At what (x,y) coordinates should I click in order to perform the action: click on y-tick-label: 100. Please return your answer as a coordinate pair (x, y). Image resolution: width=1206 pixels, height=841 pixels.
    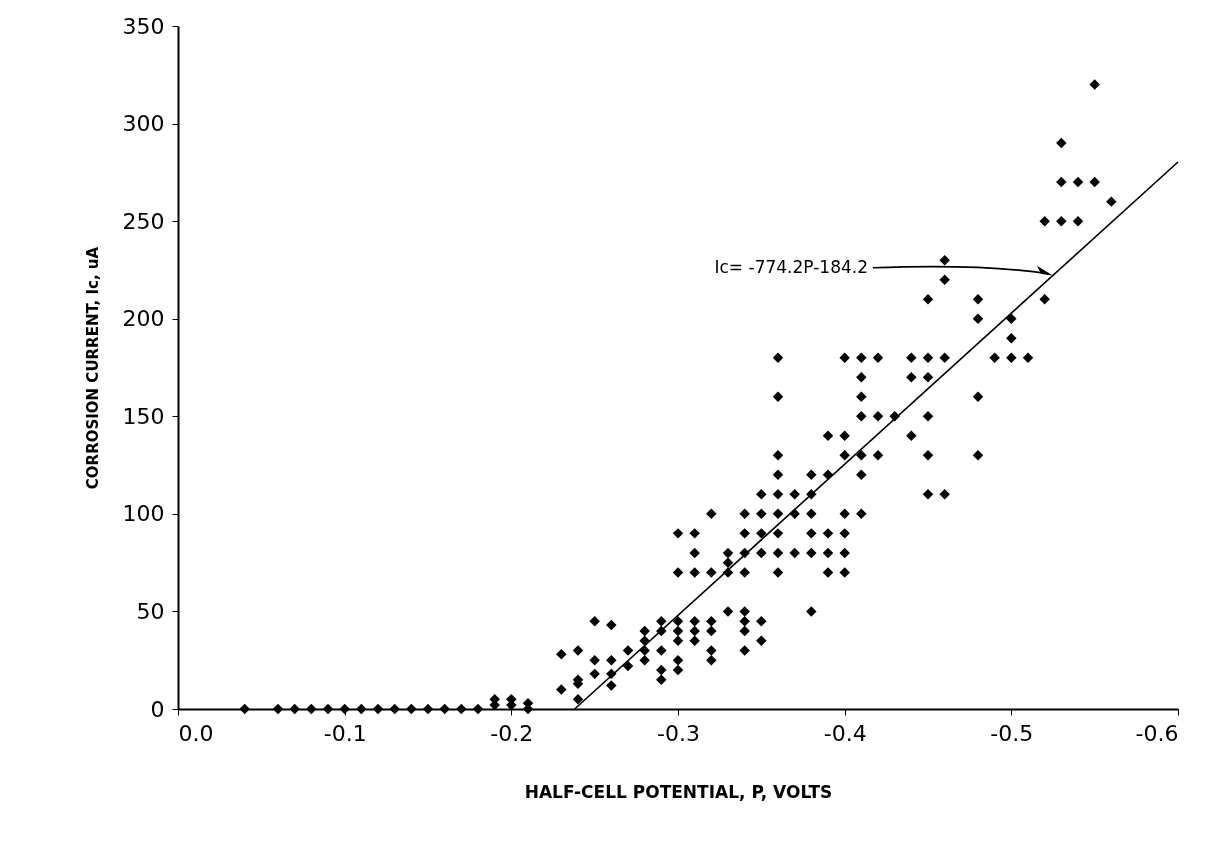
    Looking at the image, I should click on (143, 514).